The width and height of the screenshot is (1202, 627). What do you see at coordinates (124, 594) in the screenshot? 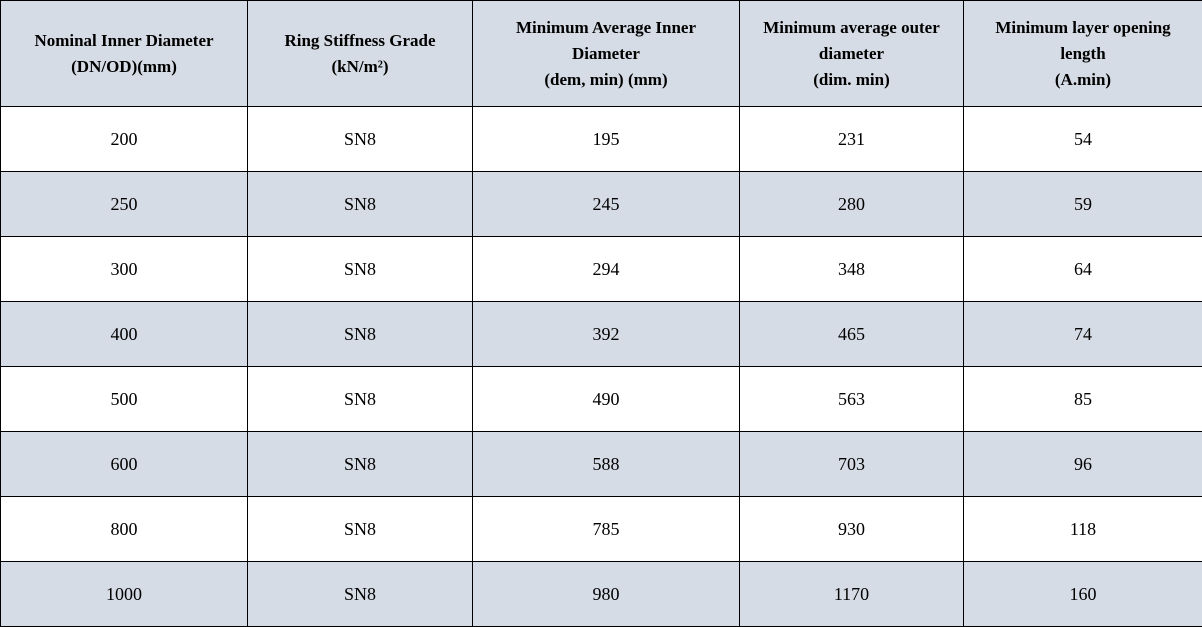
I see `cell-nominal-diameter: 1000` at bounding box center [124, 594].